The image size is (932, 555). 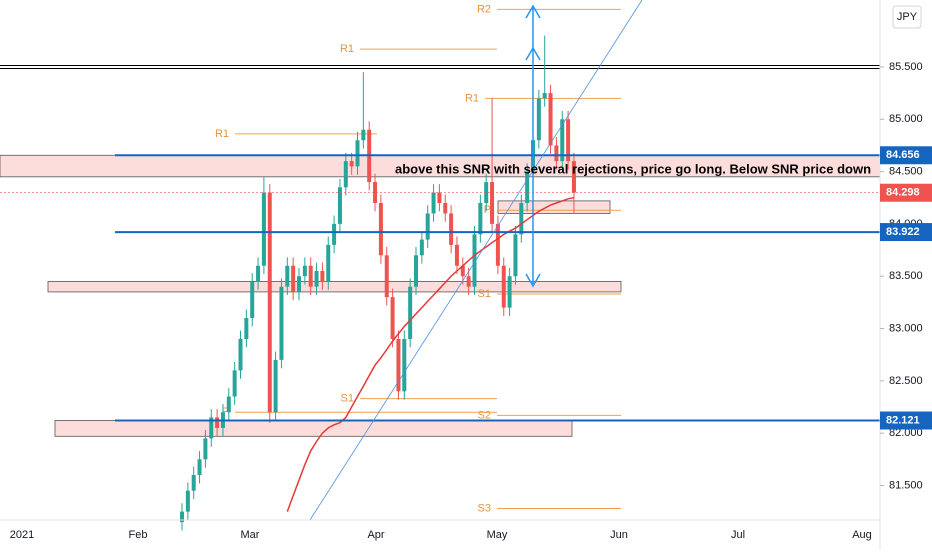 What do you see at coordinates (484, 9) in the screenshot?
I see `pivot-label: R2` at bounding box center [484, 9].